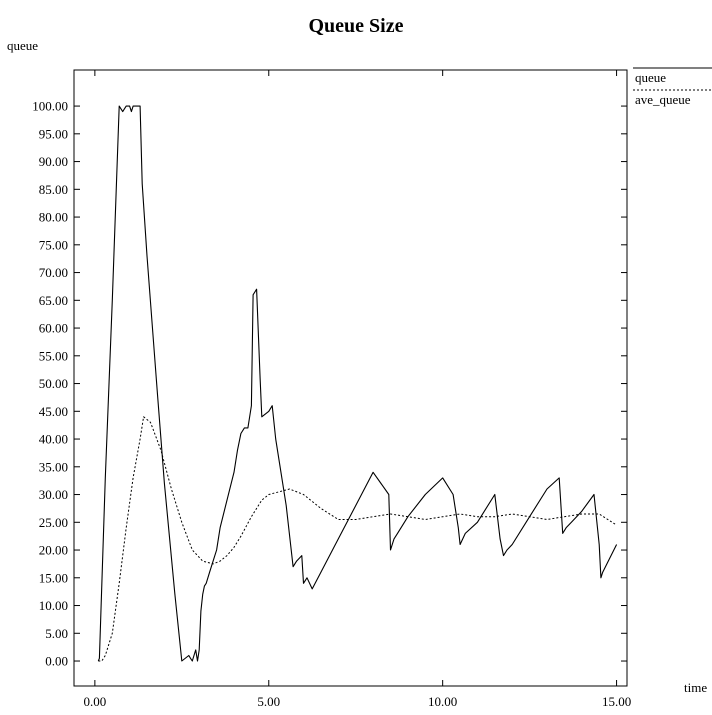 This screenshot has height=715, width=712. I want to click on x-tick-label: 0.00, so click(94, 701).